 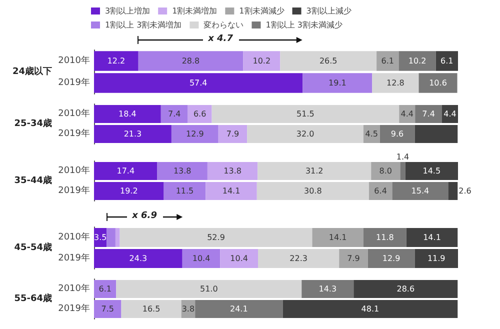 I want to click on data-label: 4.5, so click(x=371, y=134).